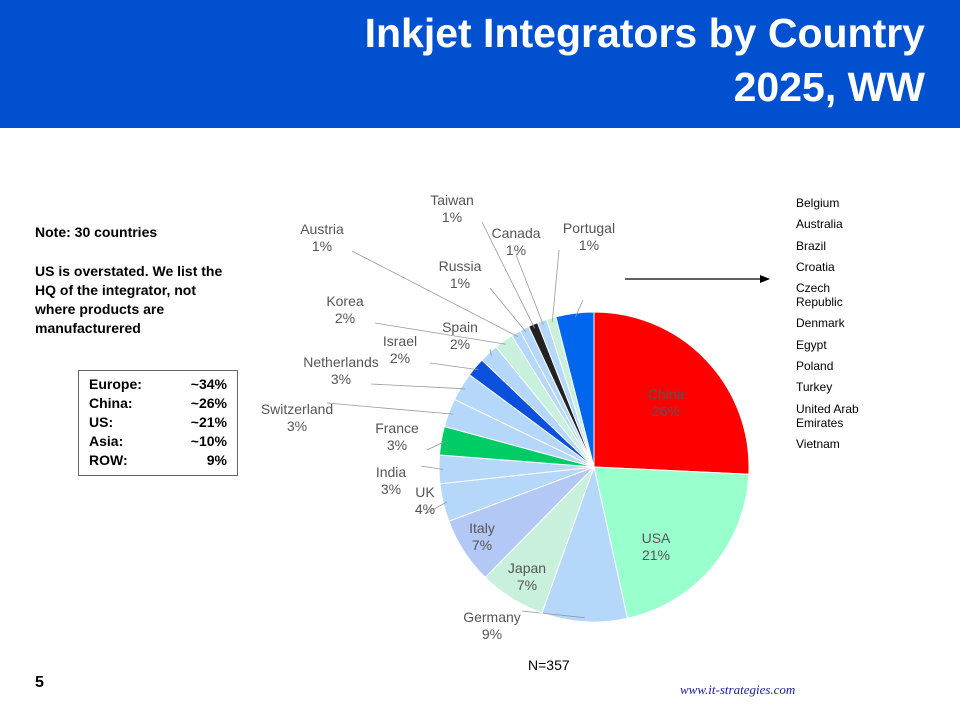  I want to click on slice-label: Taiwan, so click(452, 200).